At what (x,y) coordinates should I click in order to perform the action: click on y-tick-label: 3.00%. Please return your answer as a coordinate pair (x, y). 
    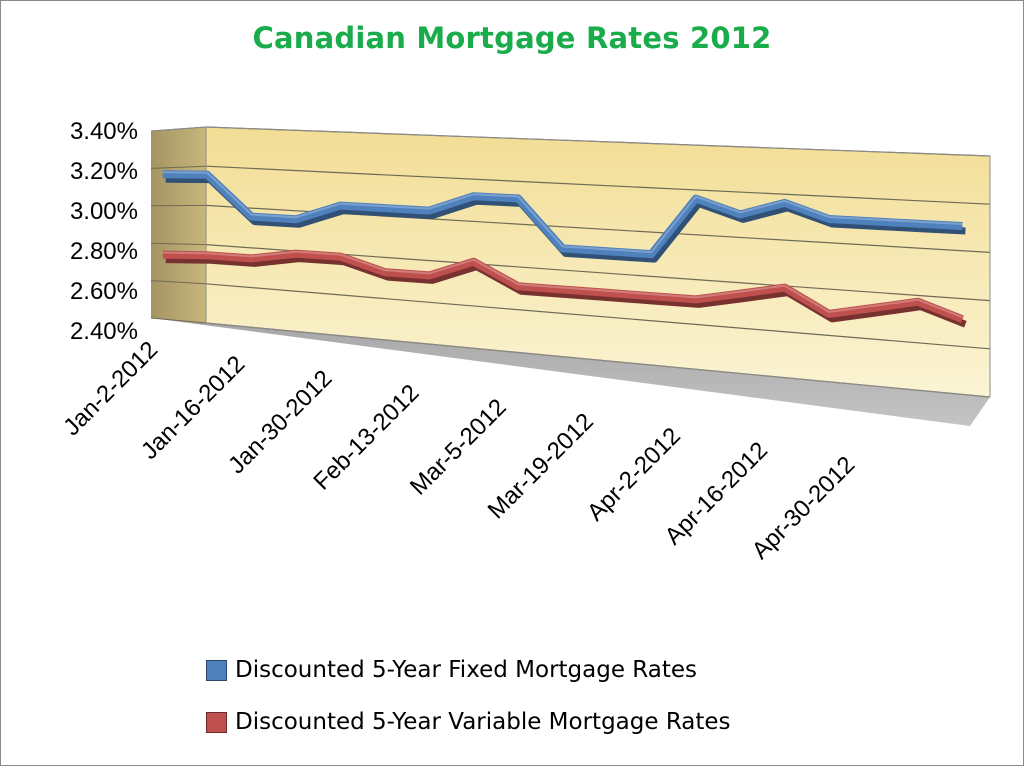
    Looking at the image, I should click on (104, 211).